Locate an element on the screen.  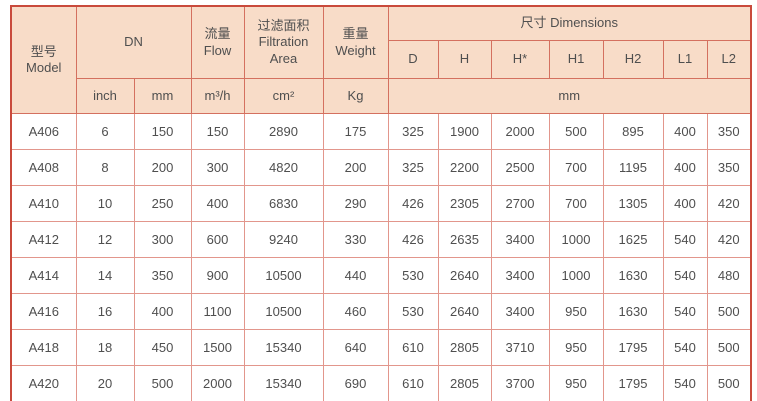
value-cell: 9240 is located at coordinates (283, 239).